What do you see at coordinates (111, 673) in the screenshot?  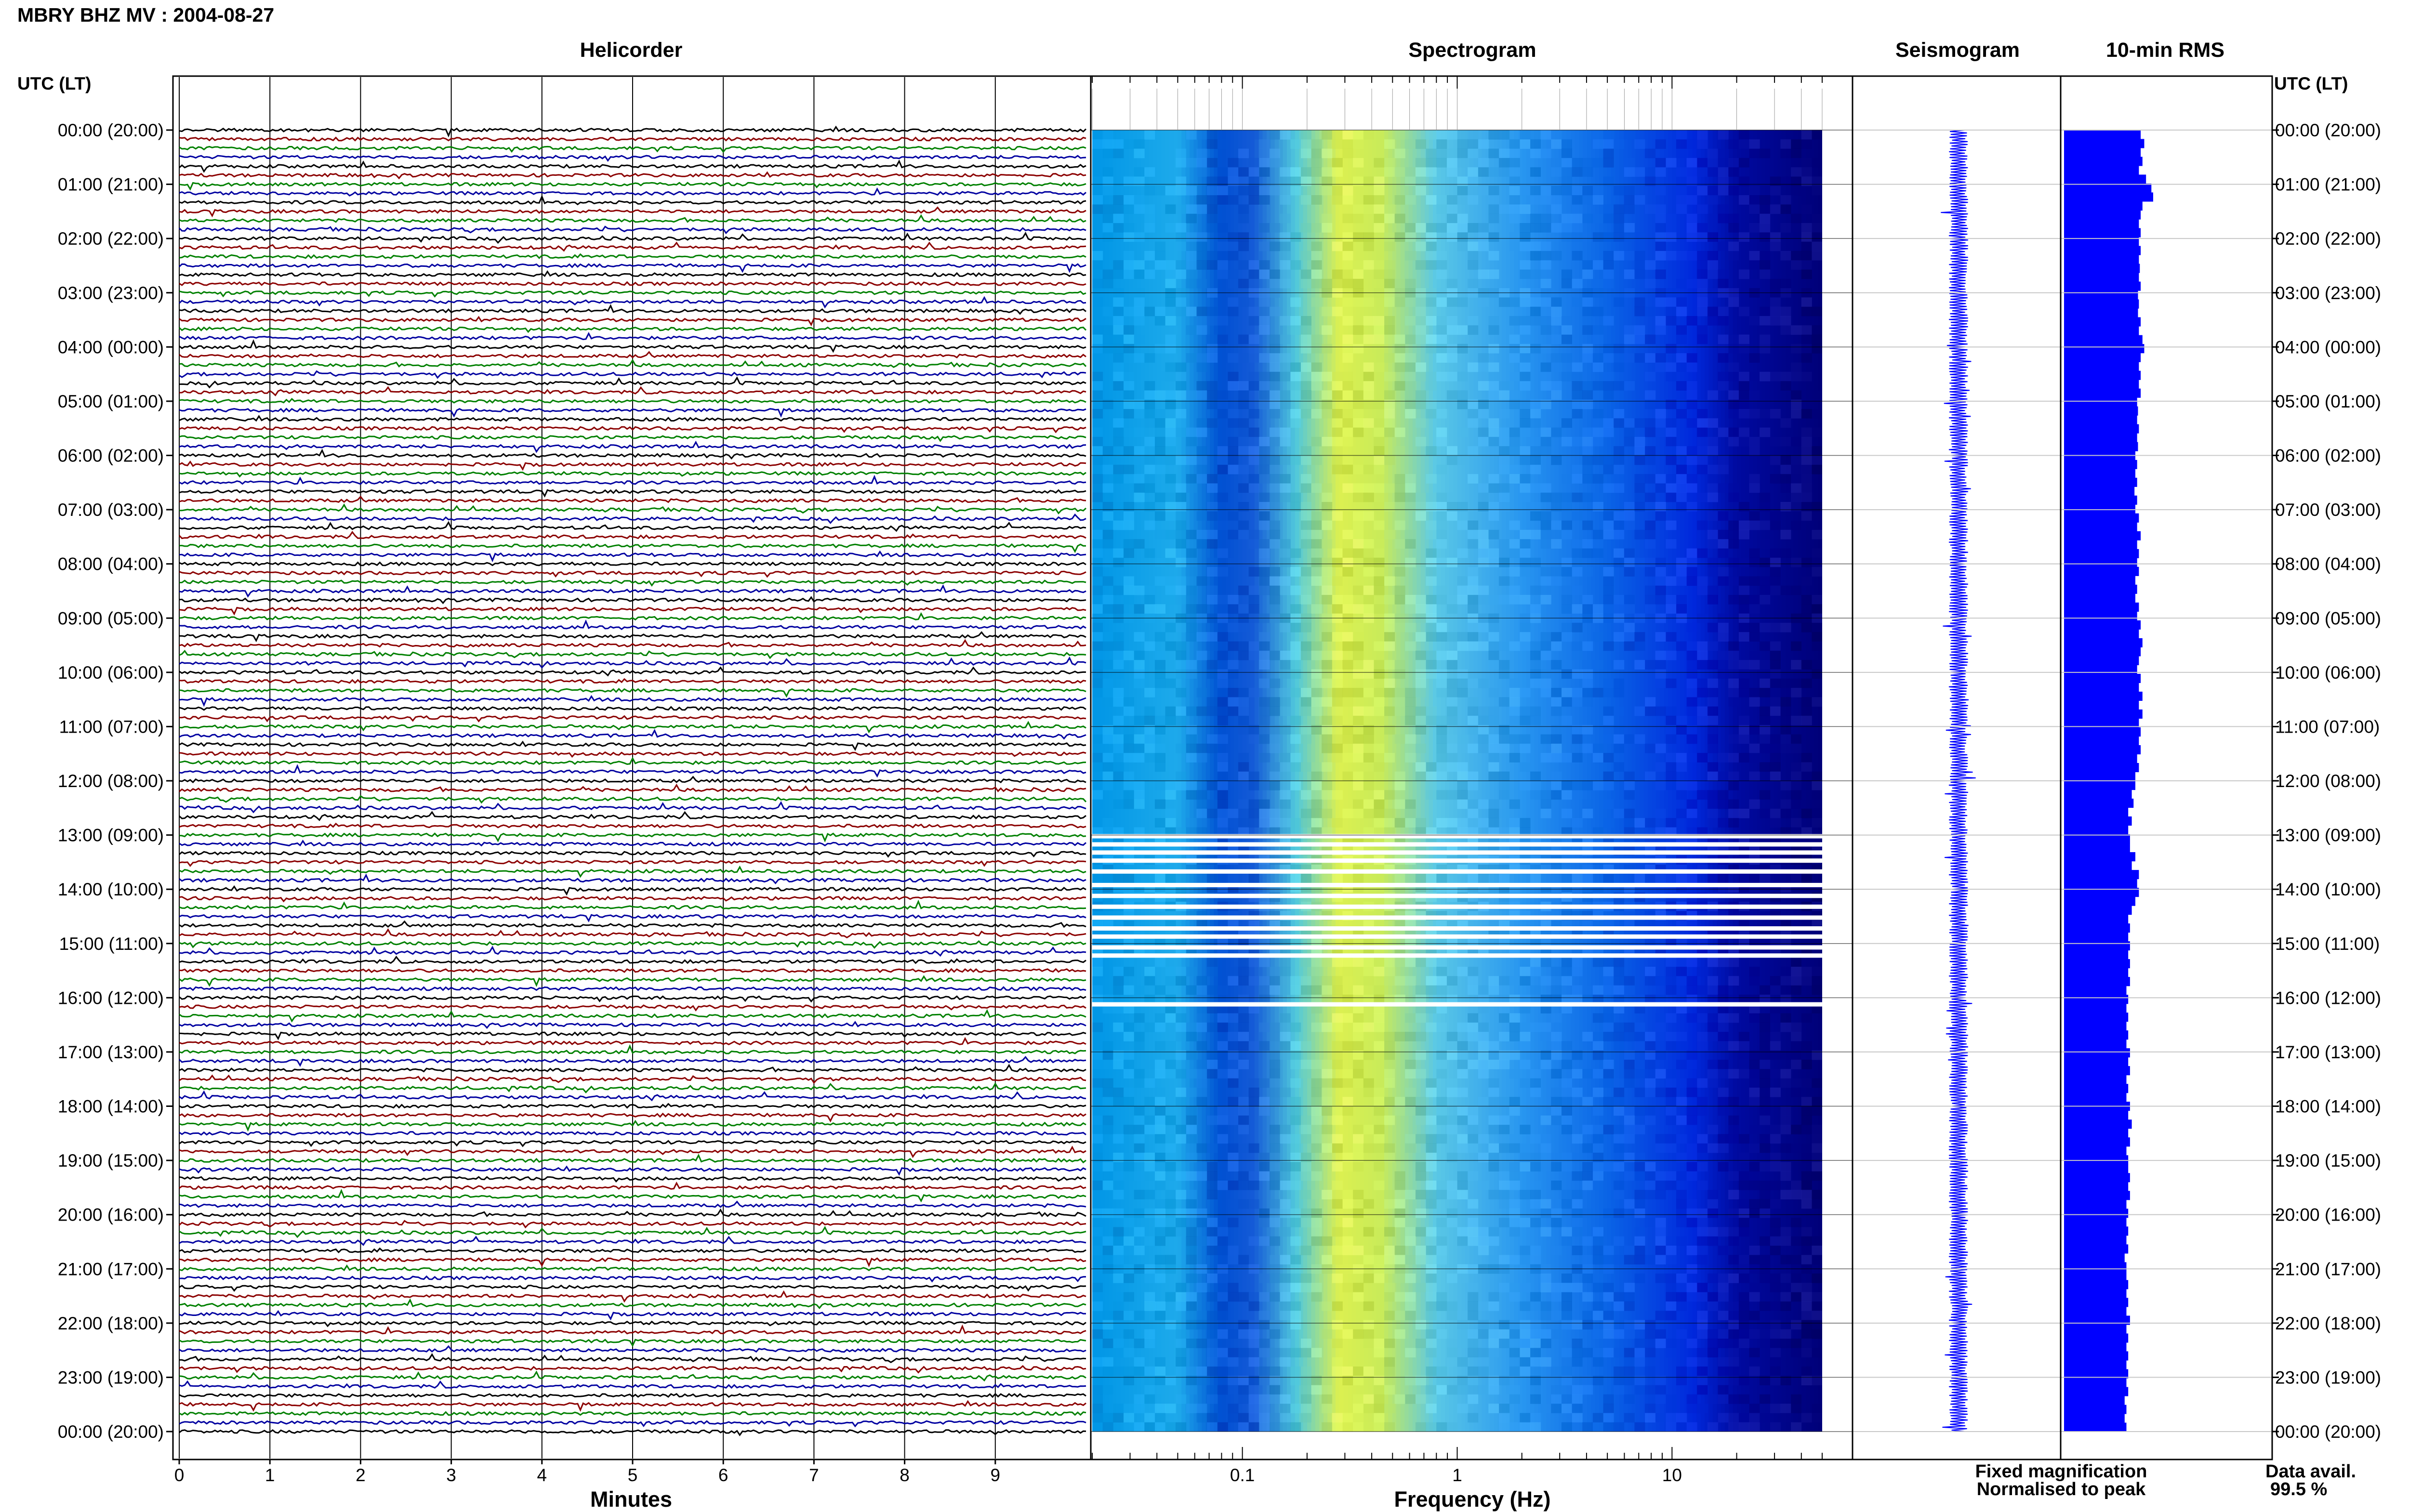 I see `time-label: 10:00 (06:00)` at bounding box center [111, 673].